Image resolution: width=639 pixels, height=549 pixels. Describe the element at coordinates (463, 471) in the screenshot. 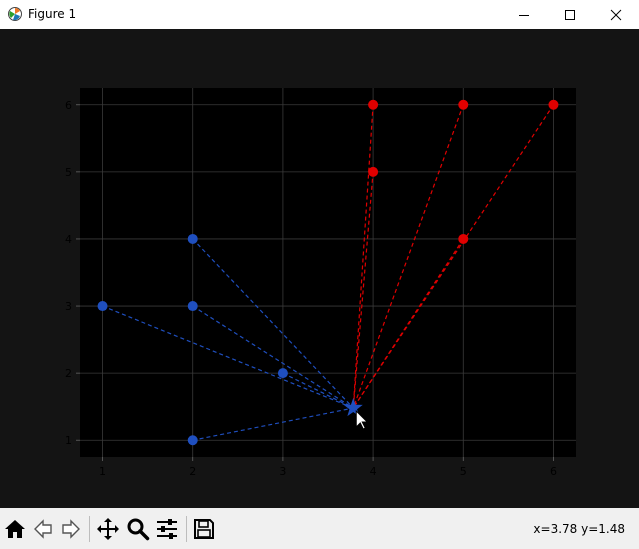

I see `x-tick-label: 5` at that location.